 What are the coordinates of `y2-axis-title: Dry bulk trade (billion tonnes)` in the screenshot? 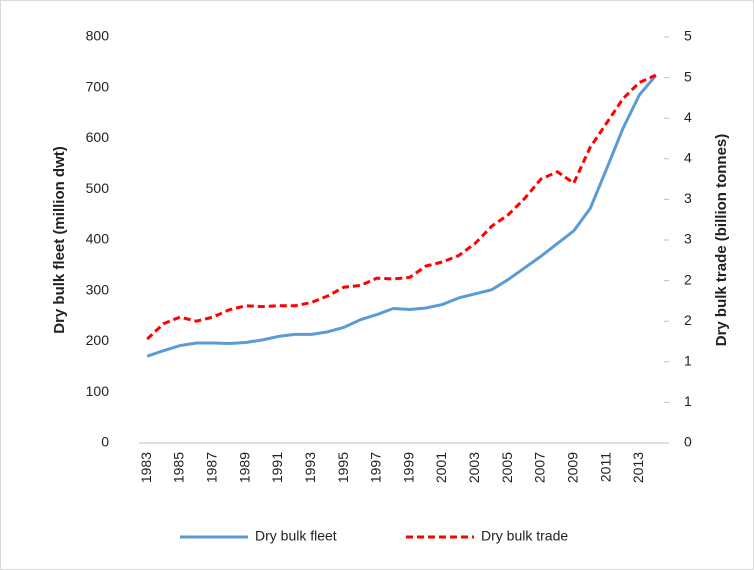 It's located at (721, 240).